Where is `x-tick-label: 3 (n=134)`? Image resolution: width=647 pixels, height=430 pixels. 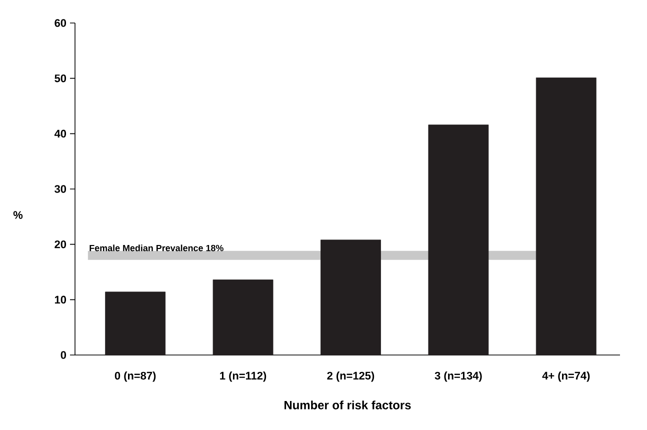
x-tick-label: 3 (n=134) is located at coordinates (458, 377).